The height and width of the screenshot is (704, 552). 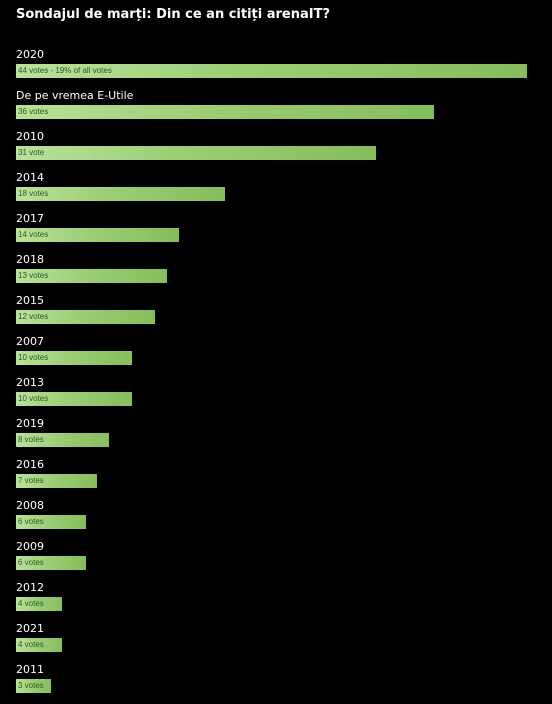 I want to click on poll-option: 2013 10 votes, so click(x=276, y=396).